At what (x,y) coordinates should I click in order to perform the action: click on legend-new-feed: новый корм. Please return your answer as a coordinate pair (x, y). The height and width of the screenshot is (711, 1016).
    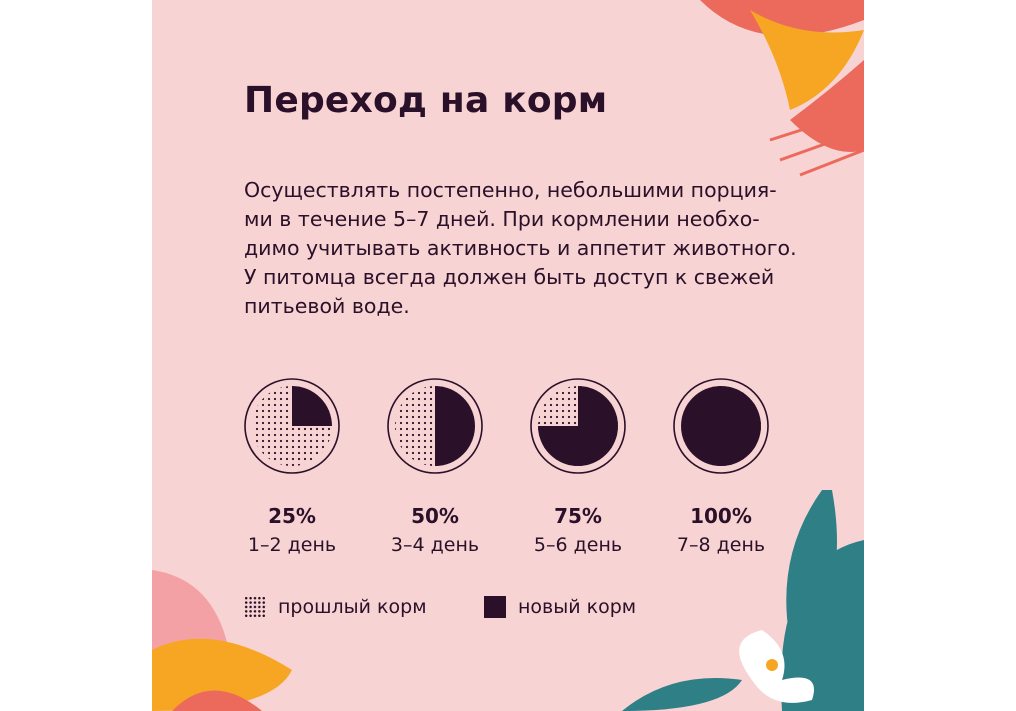
    Looking at the image, I should click on (560, 607).